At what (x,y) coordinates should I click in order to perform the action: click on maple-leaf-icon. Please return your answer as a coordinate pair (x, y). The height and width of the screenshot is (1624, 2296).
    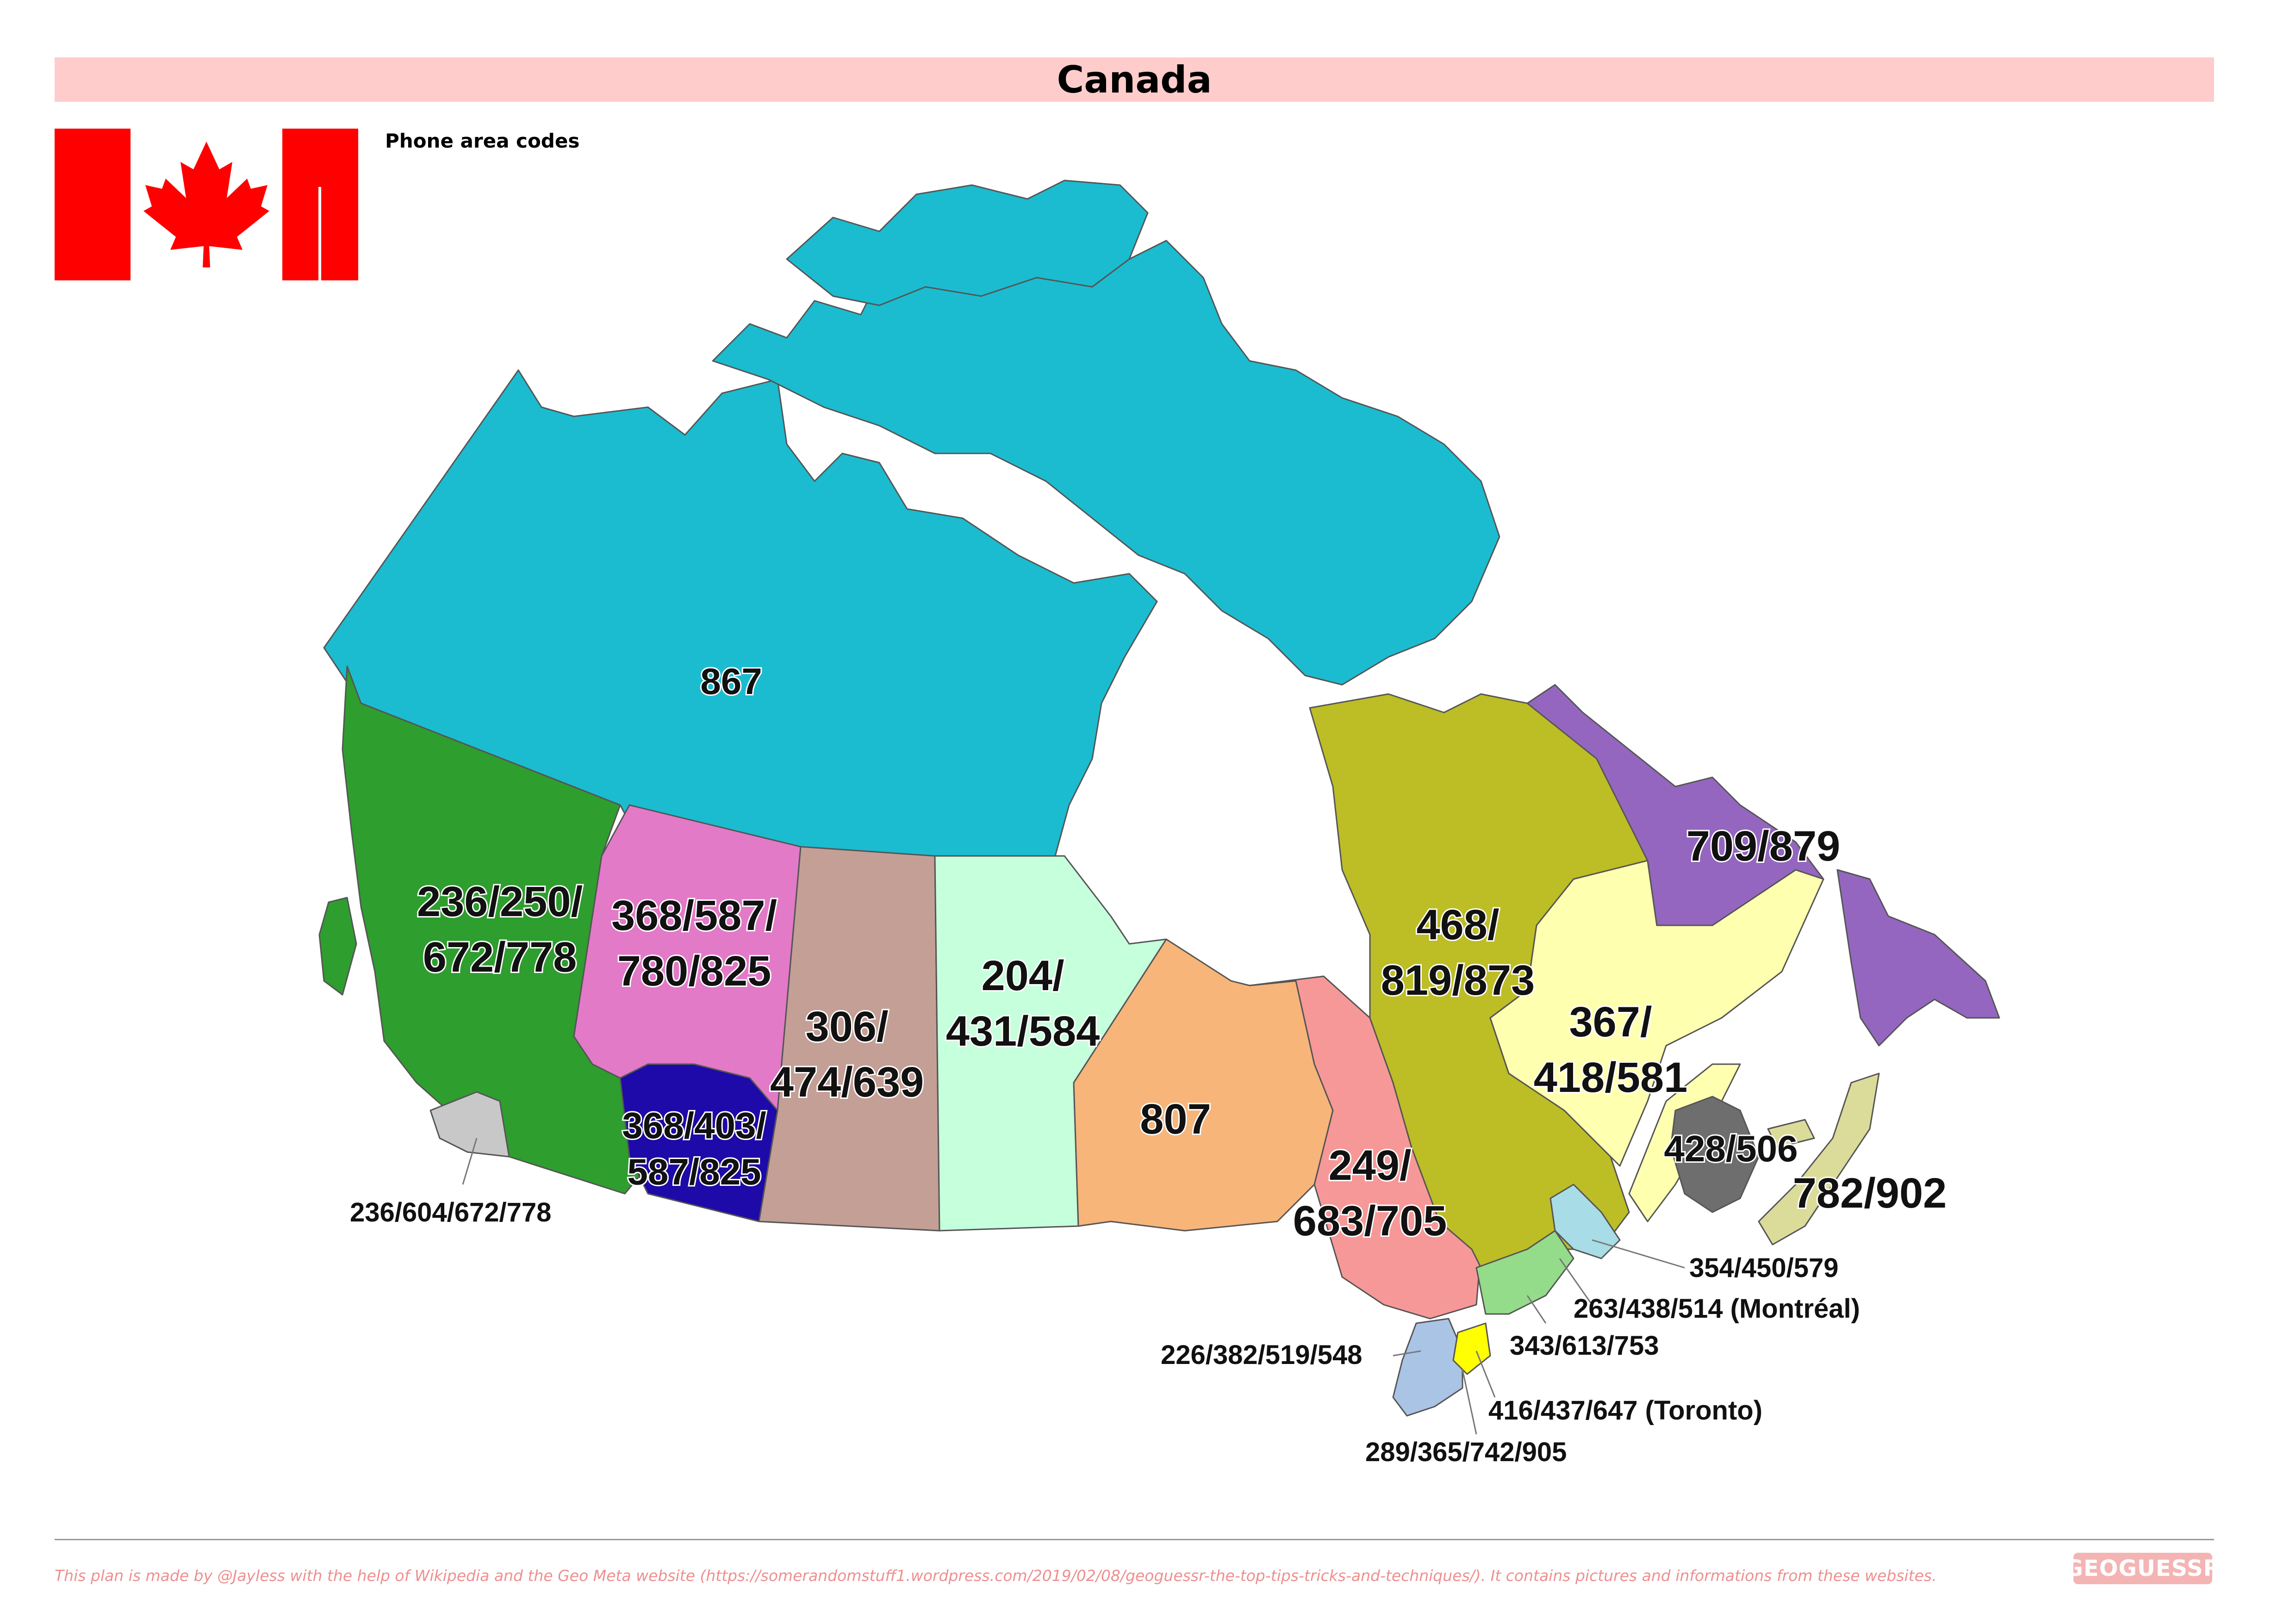
    Looking at the image, I should click on (206, 204).